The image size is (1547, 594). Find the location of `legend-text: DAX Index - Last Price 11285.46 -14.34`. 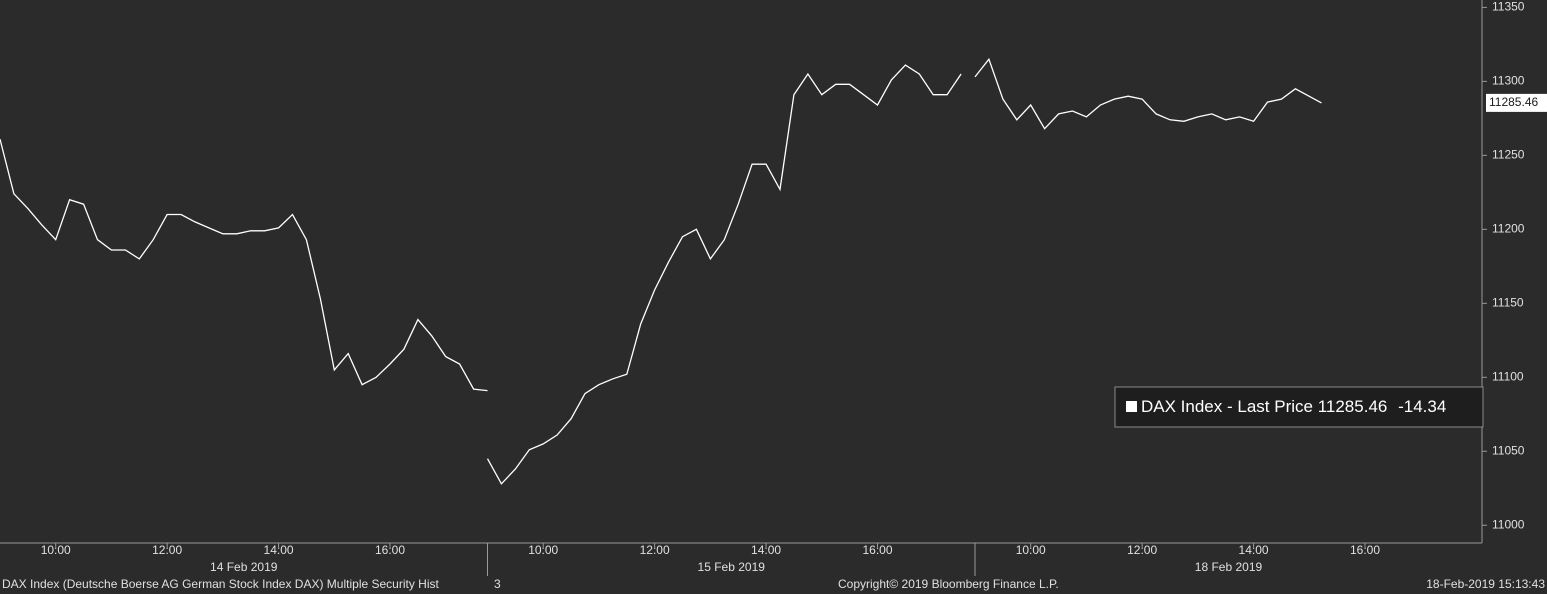

legend-text: DAX Index - Last Price 11285.46 -14.34 is located at coordinates (1293, 406).